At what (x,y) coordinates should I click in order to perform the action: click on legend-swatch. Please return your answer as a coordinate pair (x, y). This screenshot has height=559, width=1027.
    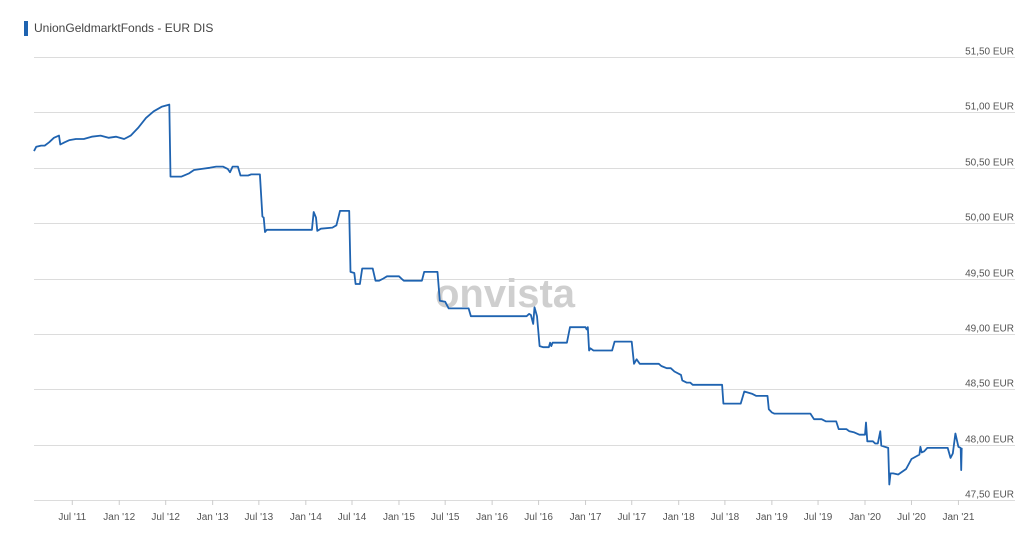
    Looking at the image, I should click on (26, 28).